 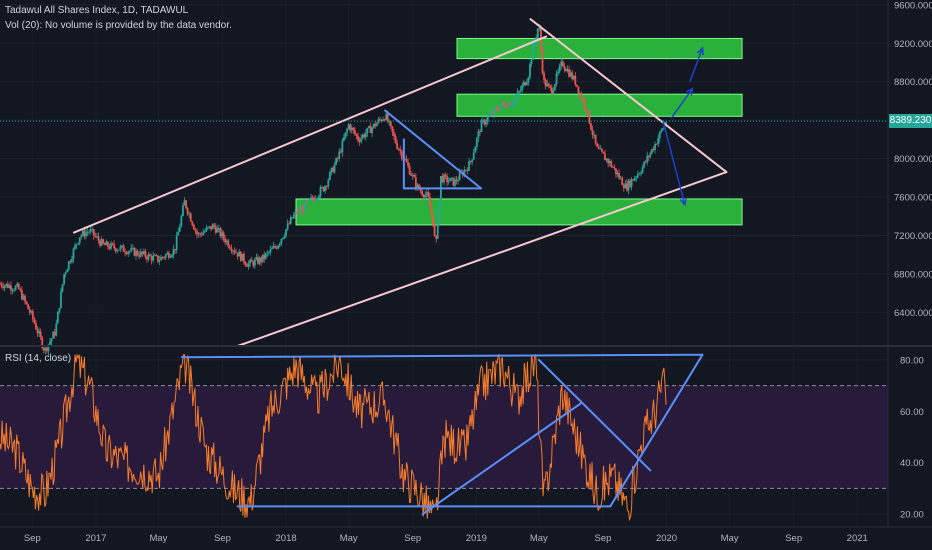 I want to click on price-tick-label: 7200.000, so click(x=913, y=236).